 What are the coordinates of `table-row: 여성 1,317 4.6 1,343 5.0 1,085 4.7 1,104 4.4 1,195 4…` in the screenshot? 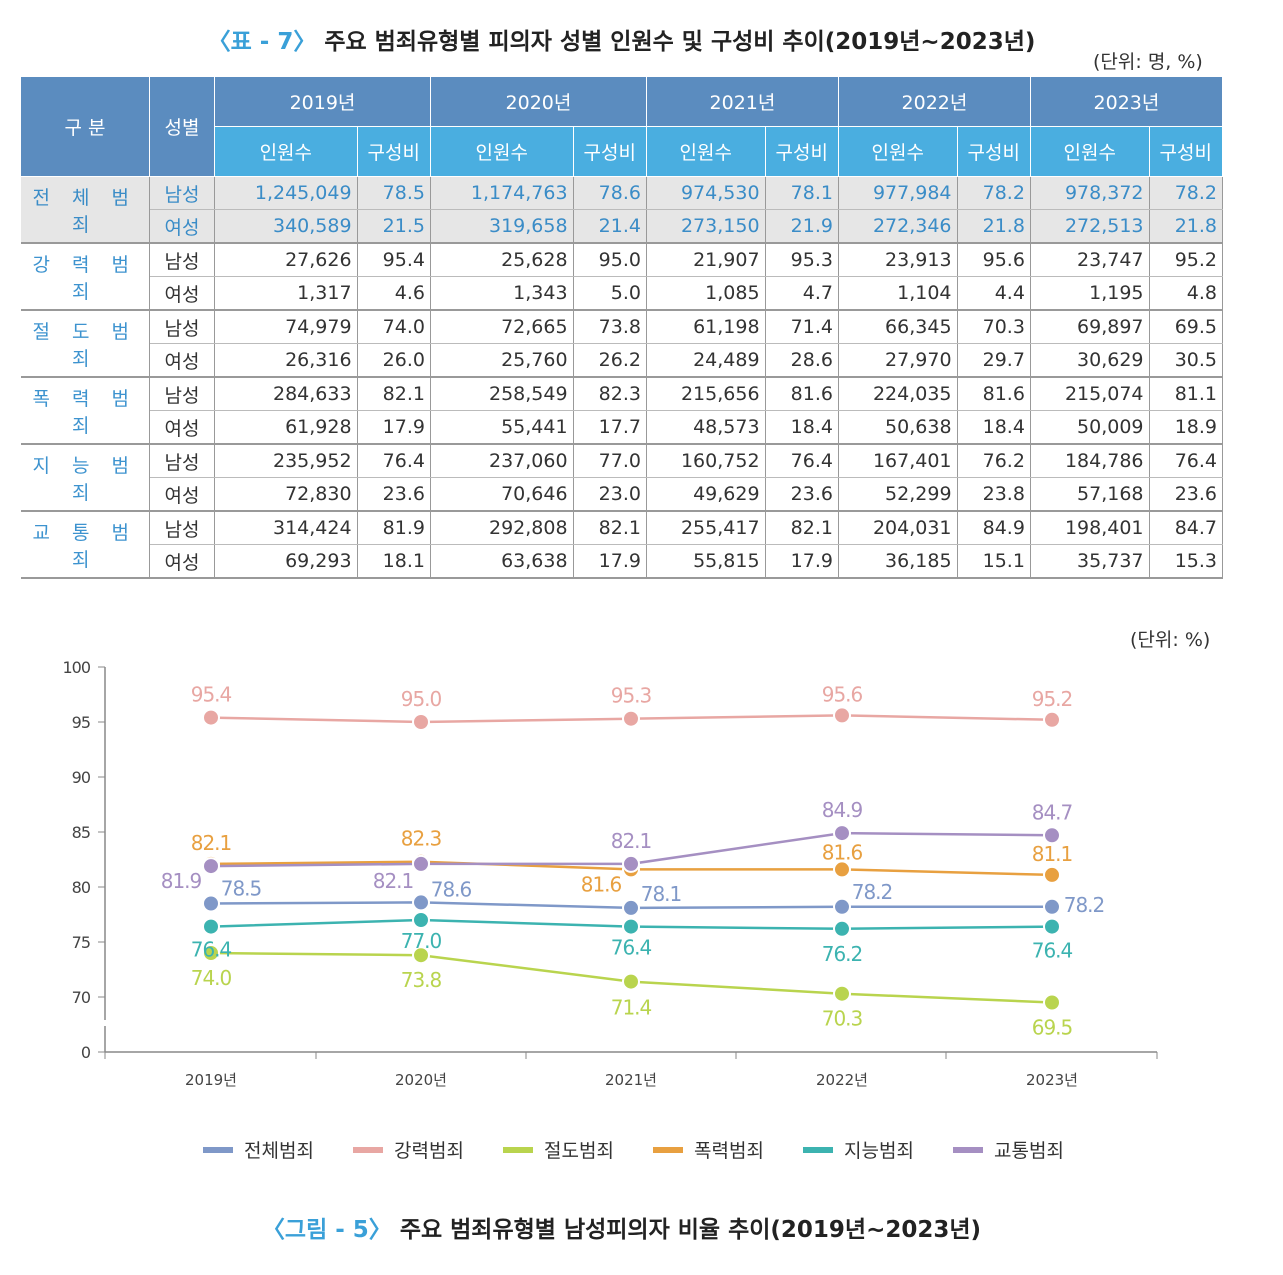 It's located at (622, 293).